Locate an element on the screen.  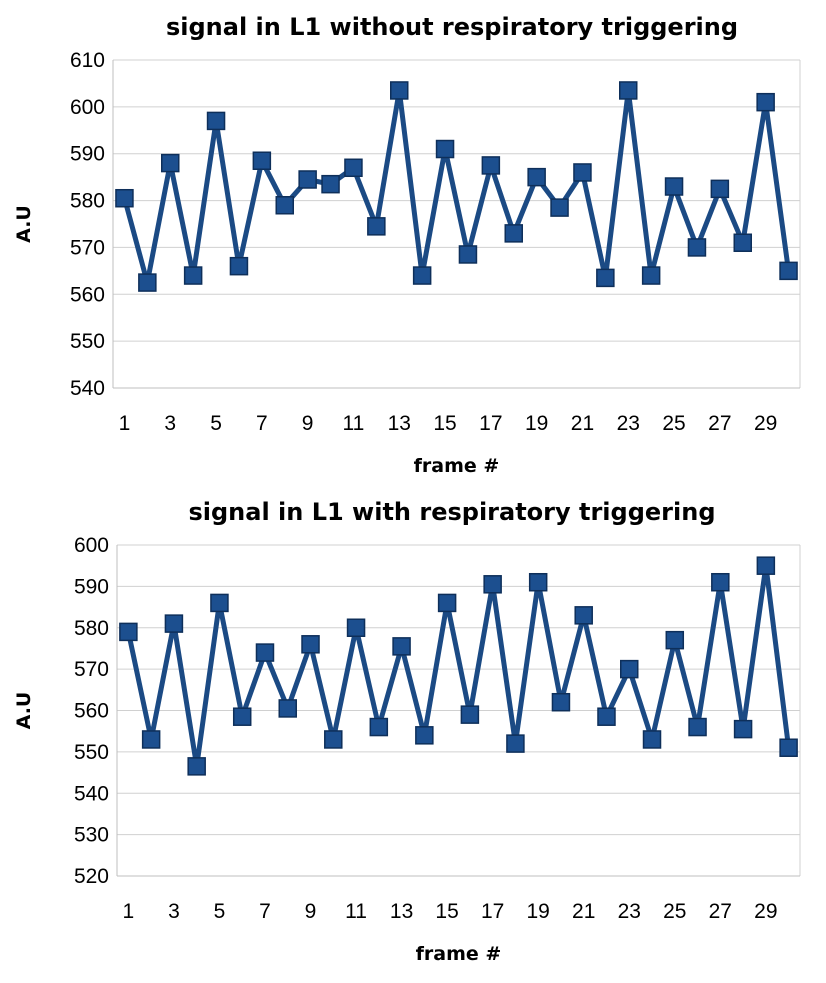
x-tick-label: 5 is located at coordinates (220, 911).